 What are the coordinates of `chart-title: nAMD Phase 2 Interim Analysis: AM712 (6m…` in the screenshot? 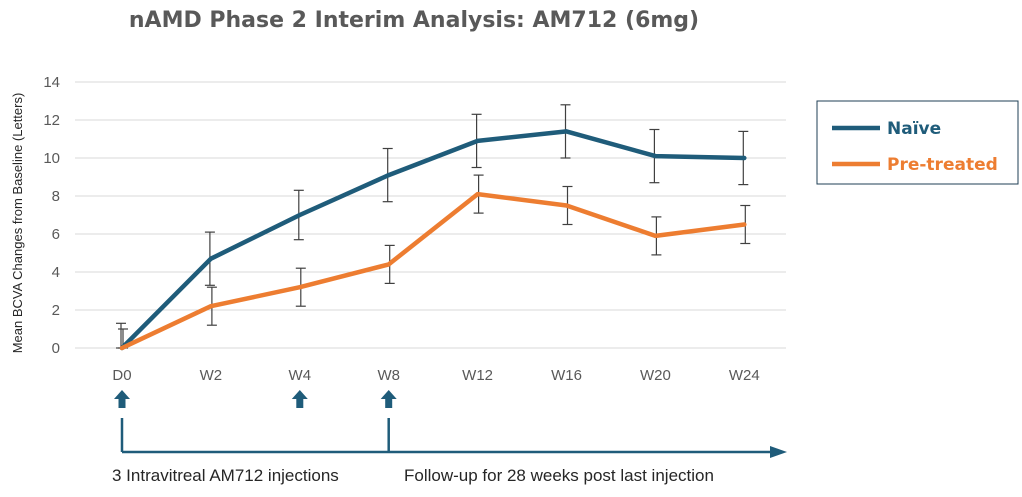 It's located at (414, 20).